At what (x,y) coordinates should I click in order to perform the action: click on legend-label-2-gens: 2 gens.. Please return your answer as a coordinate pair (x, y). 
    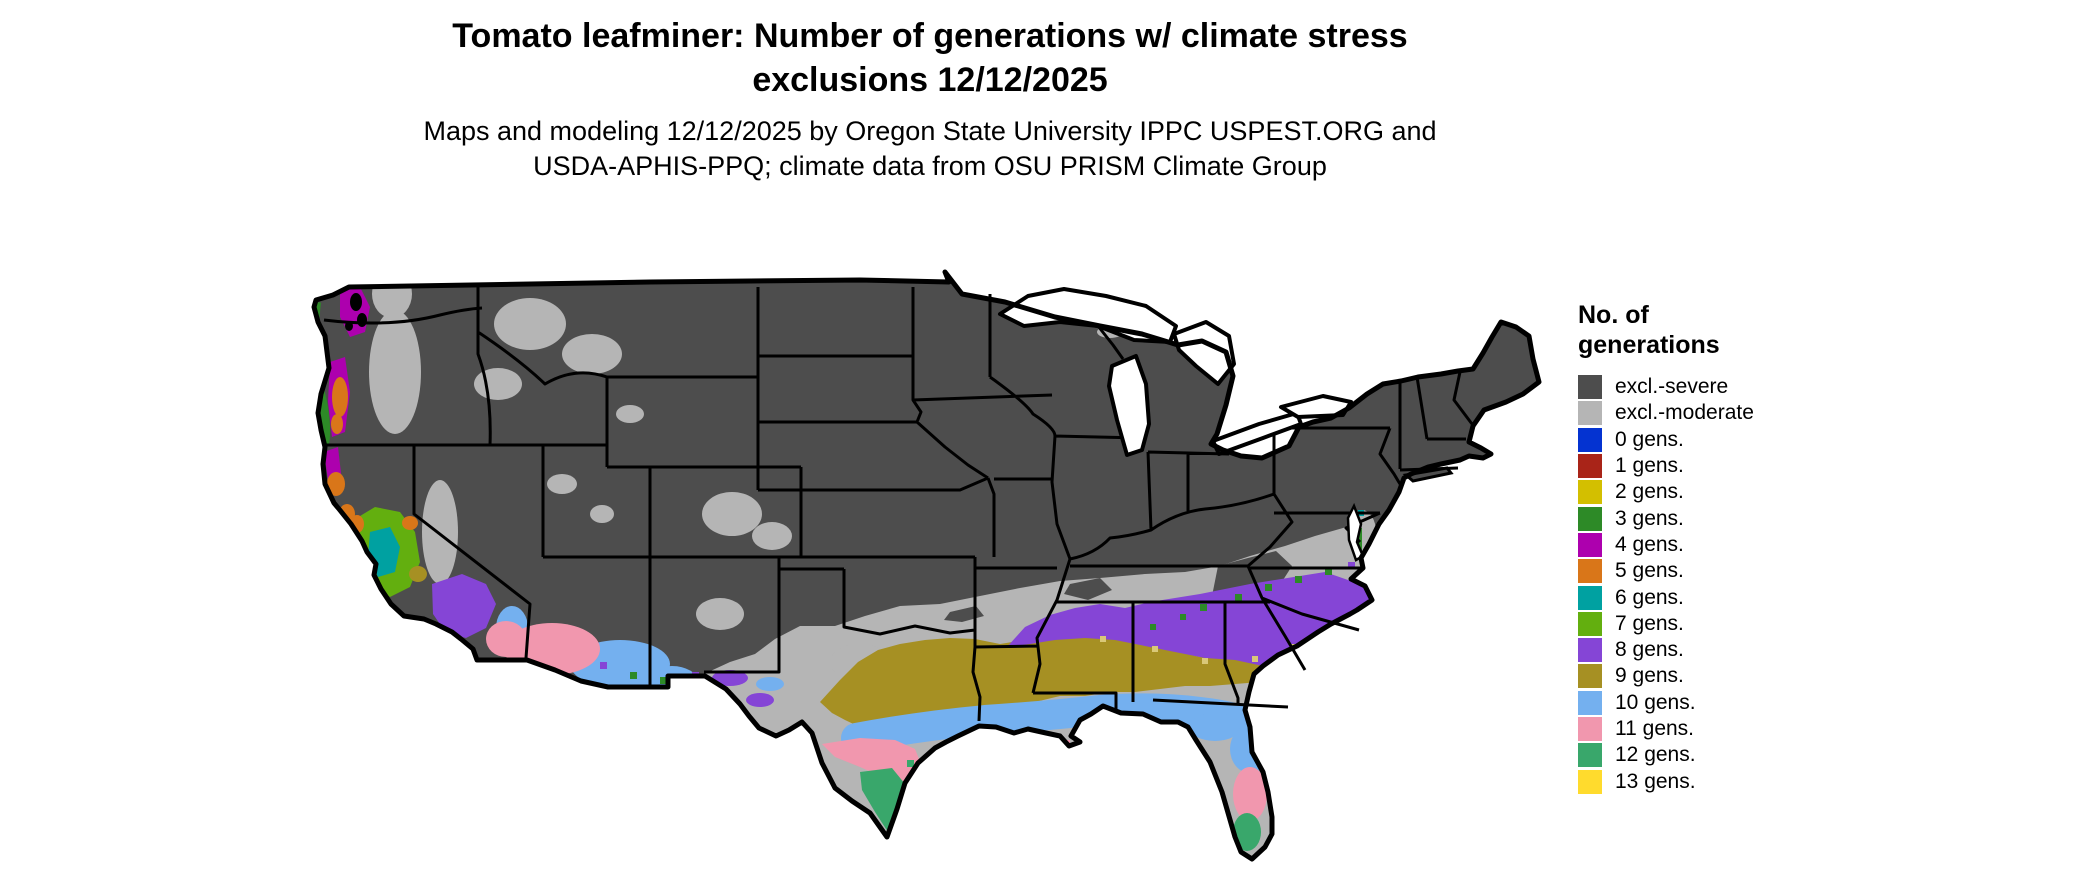
    Looking at the image, I should click on (1649, 492).